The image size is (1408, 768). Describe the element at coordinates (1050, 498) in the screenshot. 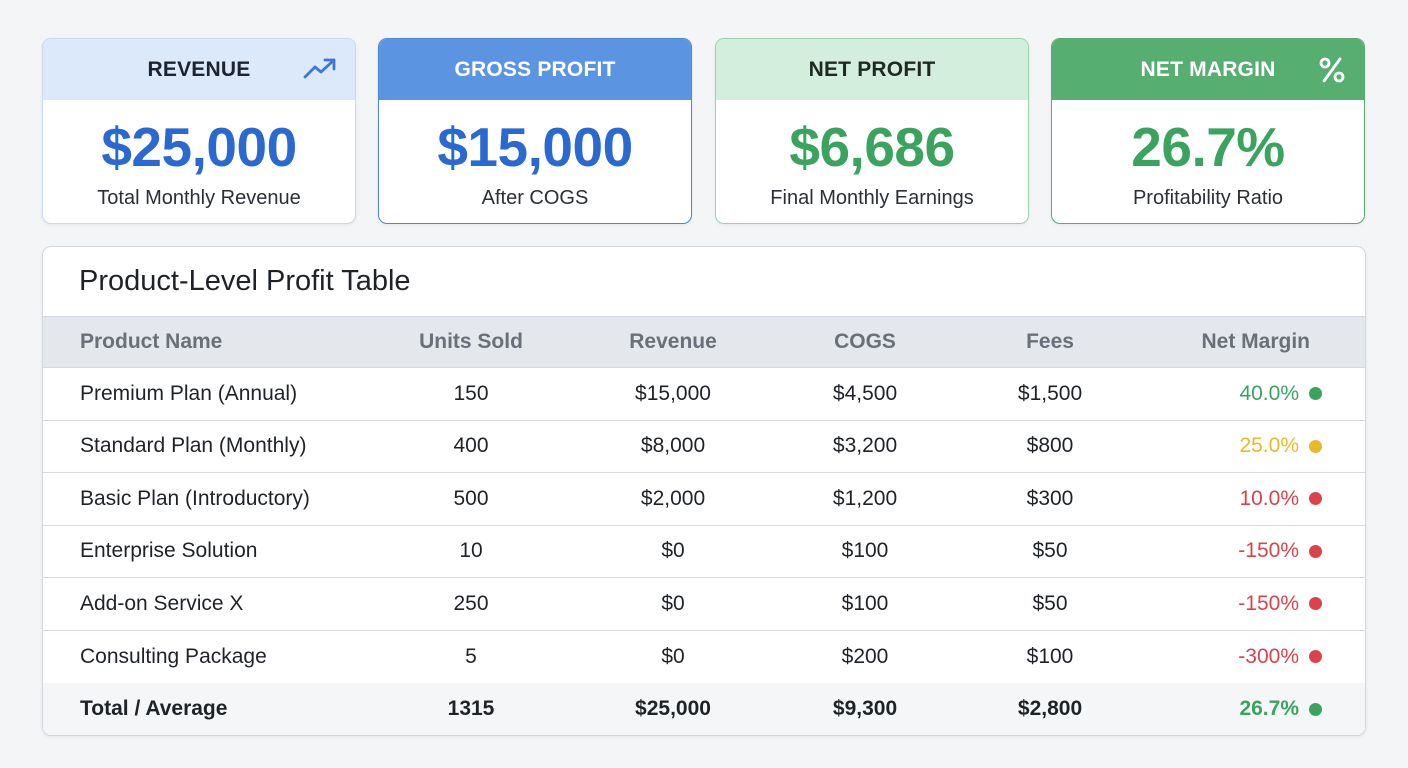

I see `fees-value: $300` at that location.